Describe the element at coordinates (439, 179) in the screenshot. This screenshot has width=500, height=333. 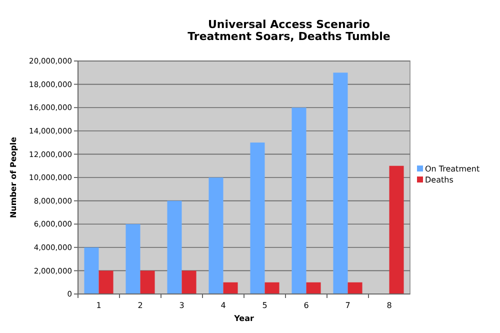
I see `legend-label: Deaths` at that location.